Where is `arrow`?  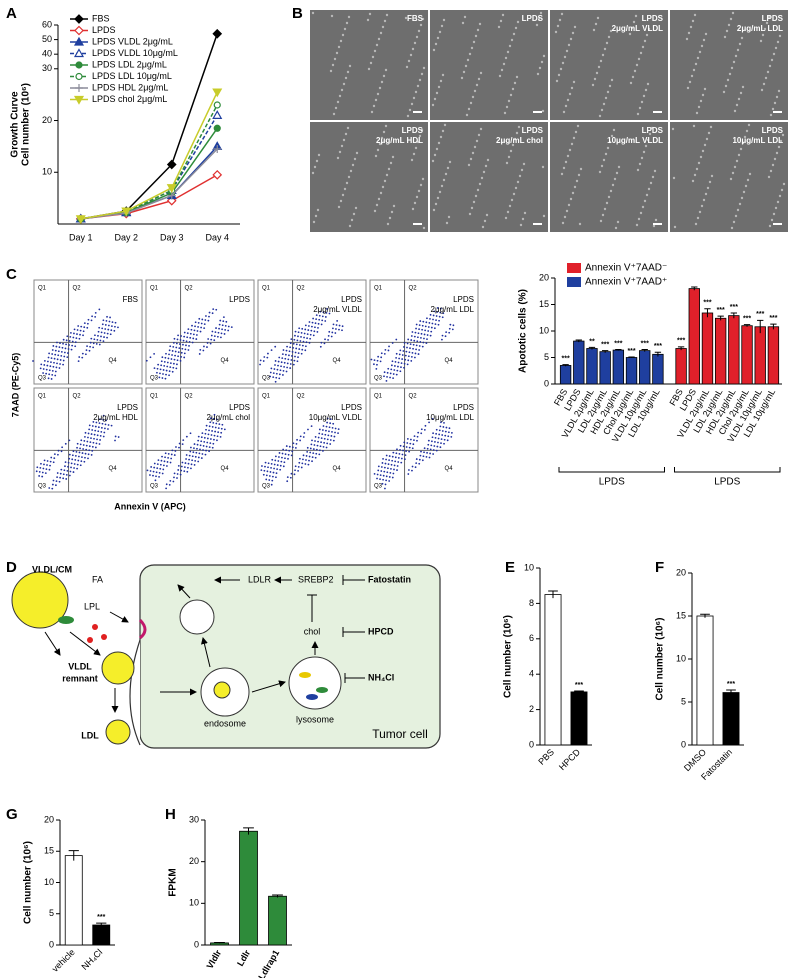
arrow is located at coordinates (85, 643).